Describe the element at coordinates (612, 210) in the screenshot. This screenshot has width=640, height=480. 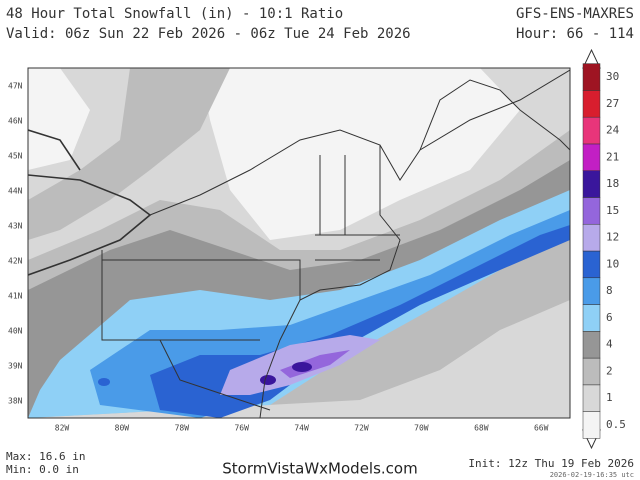
I see `legend-label: 15` at that location.